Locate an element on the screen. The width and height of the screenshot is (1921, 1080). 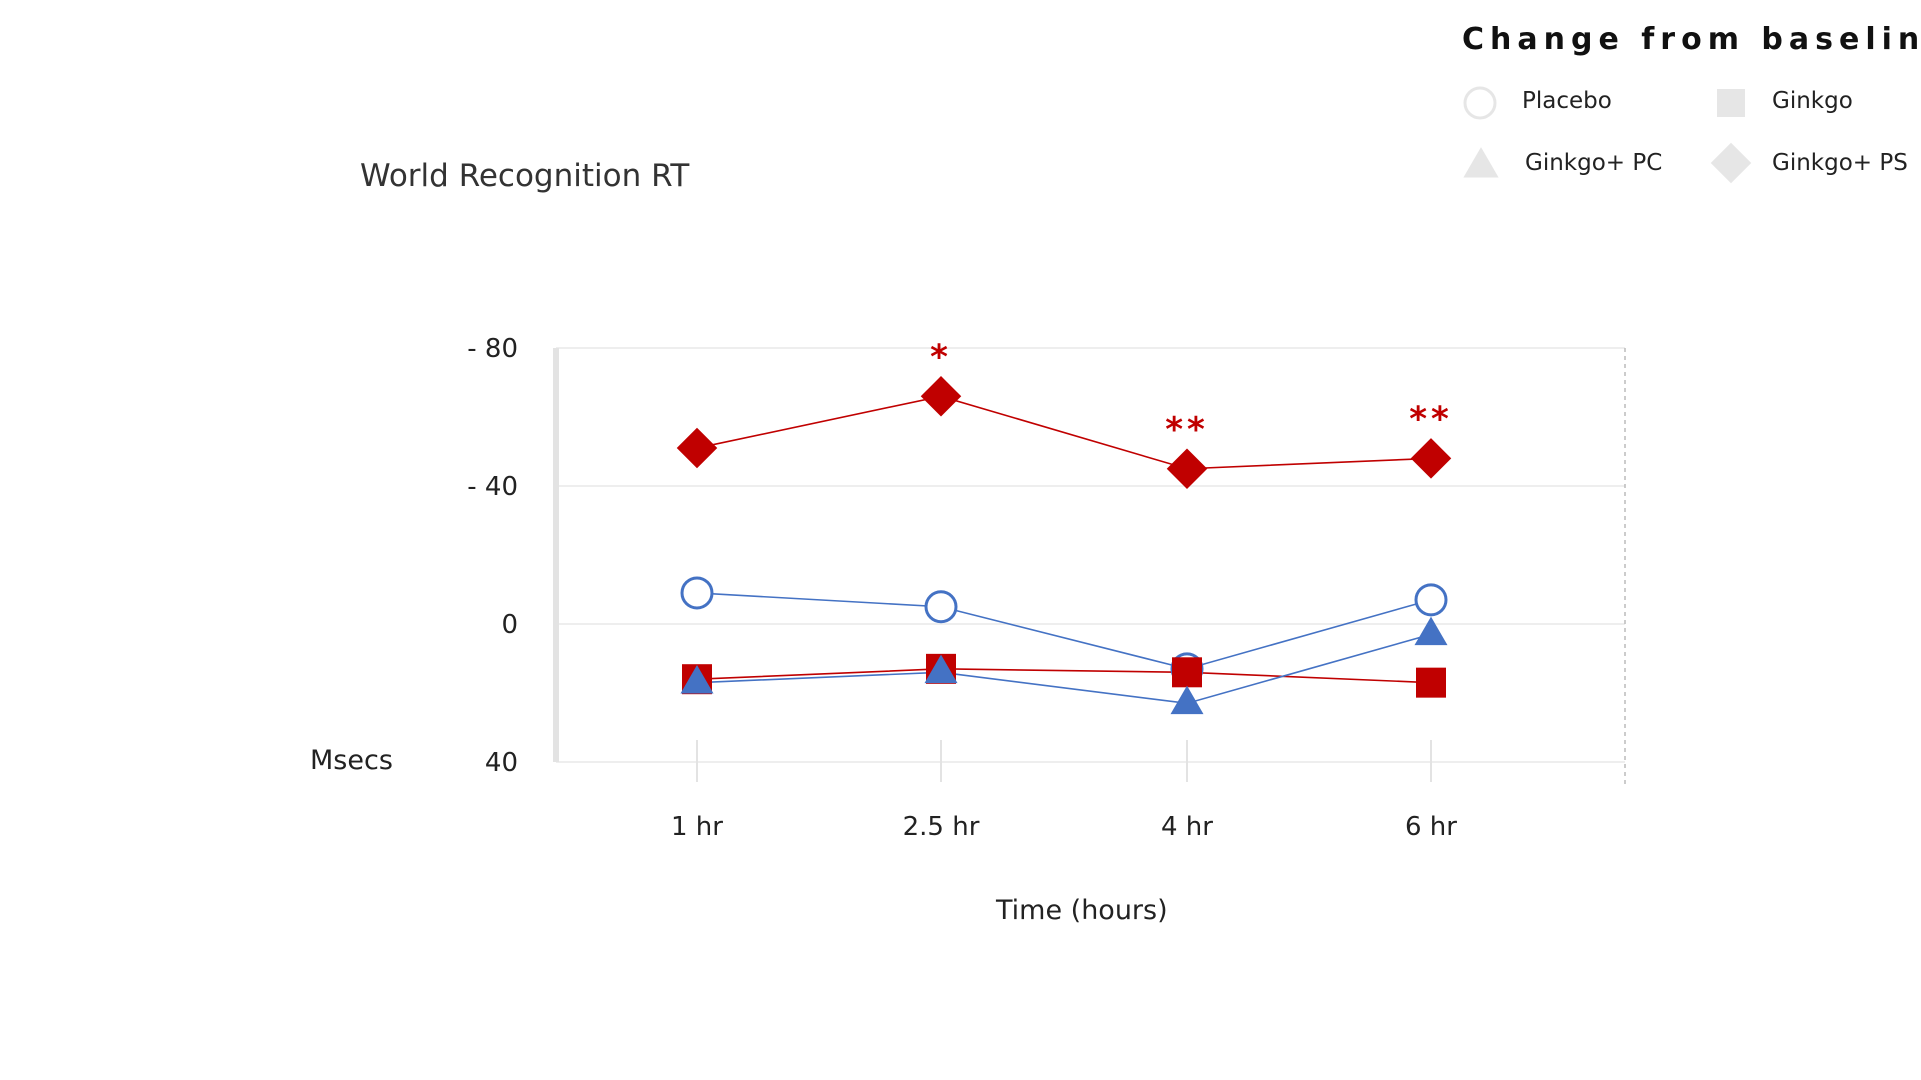
legend-square-icon is located at coordinates (1731, 103).